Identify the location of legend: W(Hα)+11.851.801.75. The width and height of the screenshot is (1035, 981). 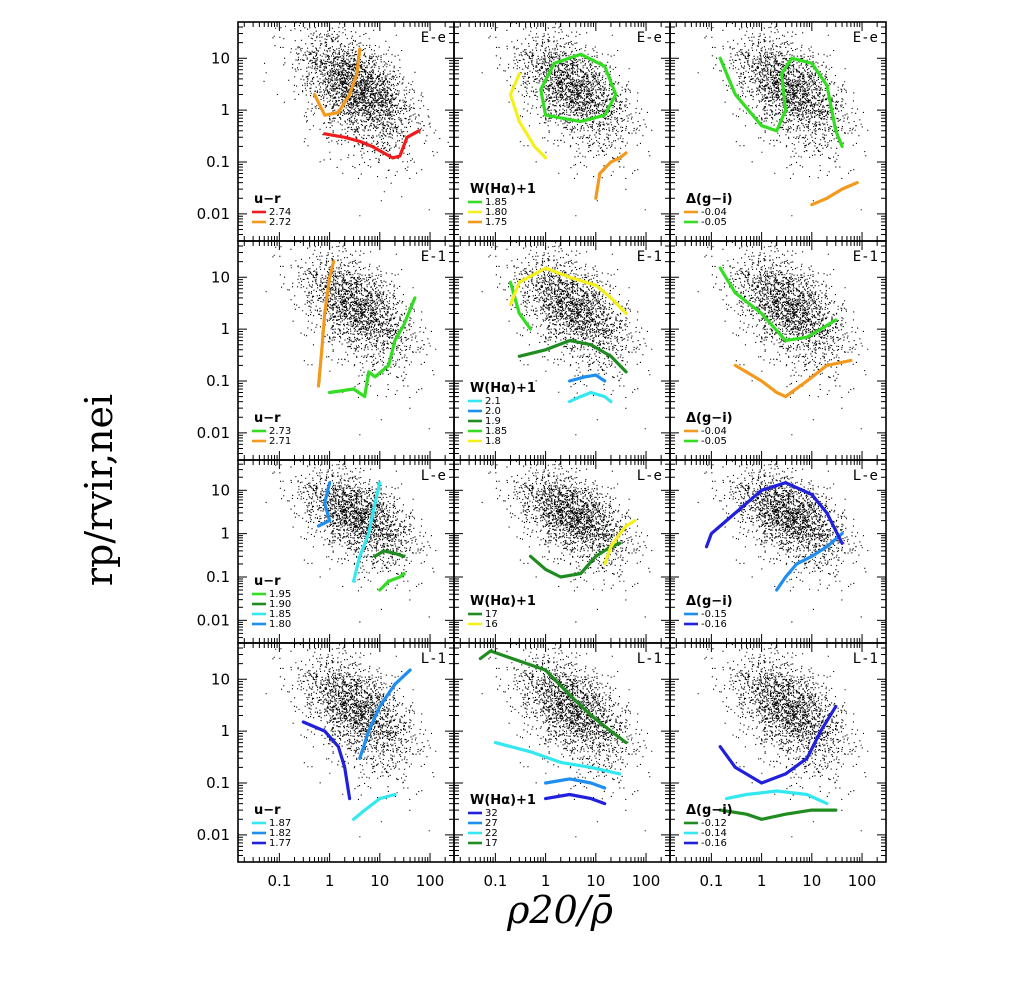
(502, 205).